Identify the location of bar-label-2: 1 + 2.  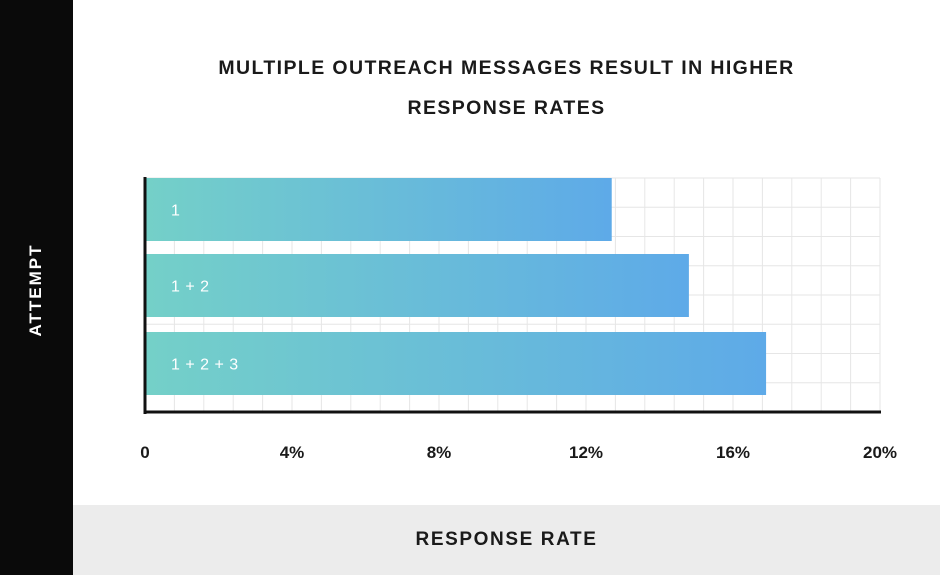
(190, 287).